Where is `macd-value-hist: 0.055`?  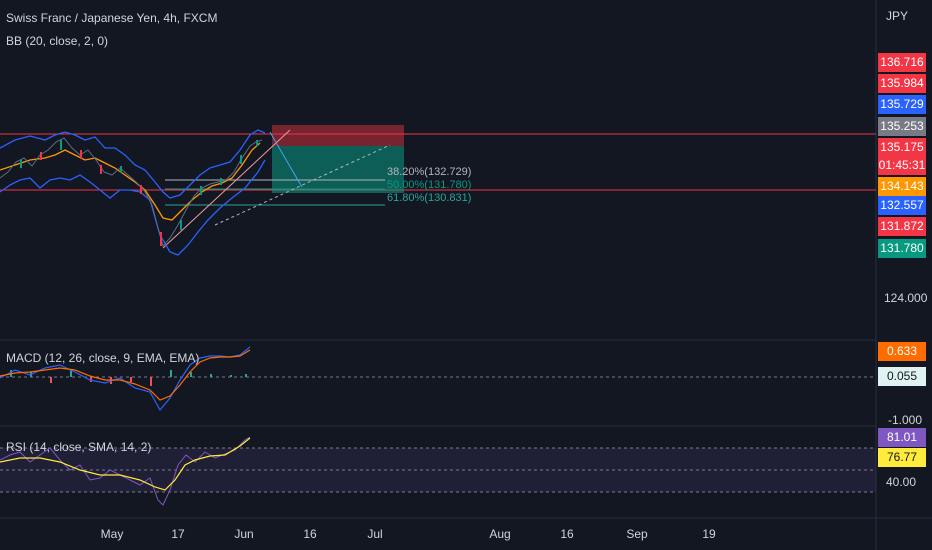 macd-value-hist: 0.055 is located at coordinates (902, 376).